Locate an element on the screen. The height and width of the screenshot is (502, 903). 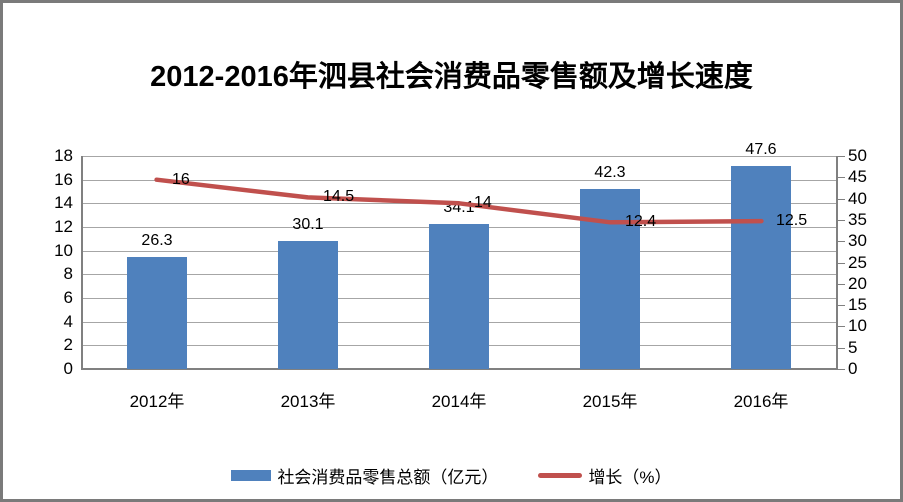
legend: 社会消费品零售总额（亿元） 增长（%） is located at coordinates (451, 475).